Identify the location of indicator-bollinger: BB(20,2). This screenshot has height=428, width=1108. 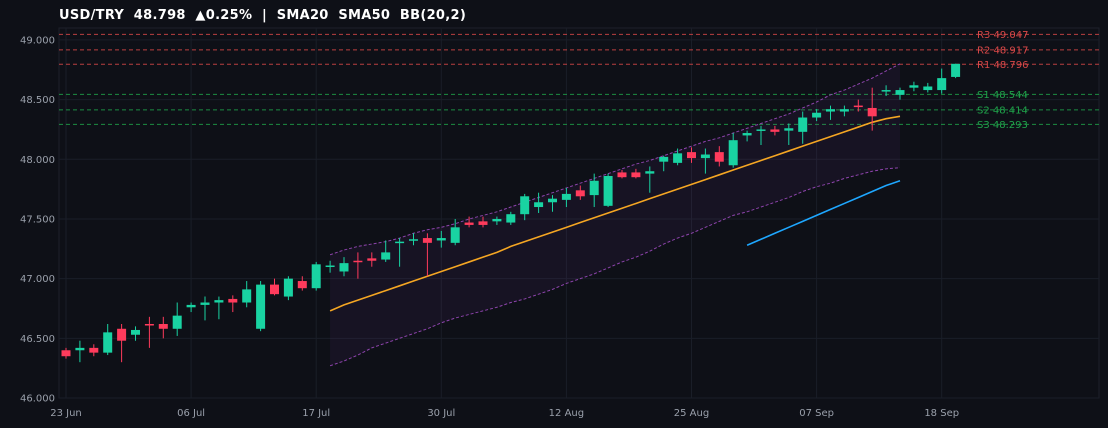
(433, 15).